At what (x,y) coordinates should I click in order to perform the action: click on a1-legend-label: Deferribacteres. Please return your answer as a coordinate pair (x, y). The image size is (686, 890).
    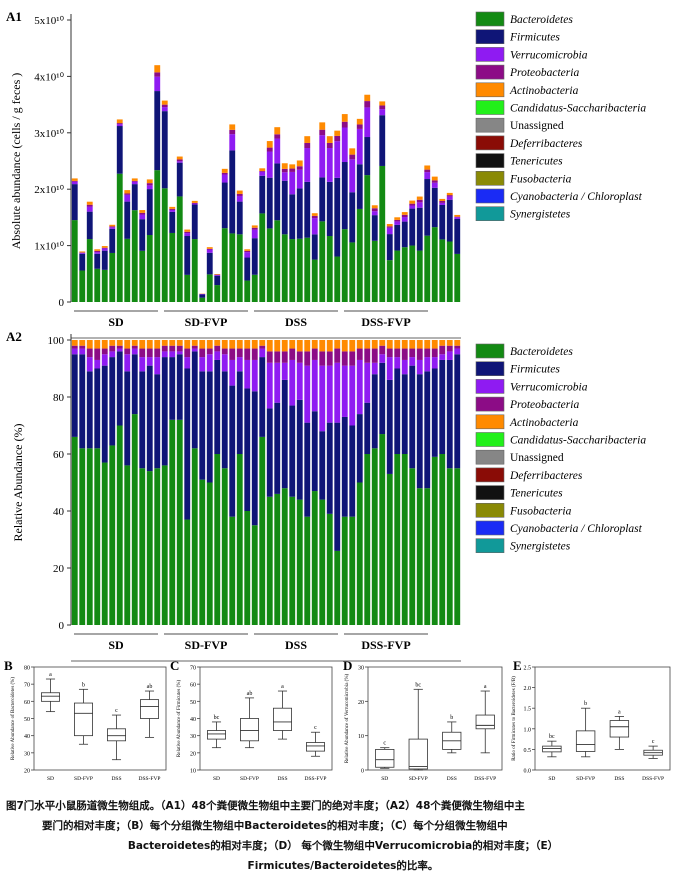
    Looking at the image, I should click on (546, 144).